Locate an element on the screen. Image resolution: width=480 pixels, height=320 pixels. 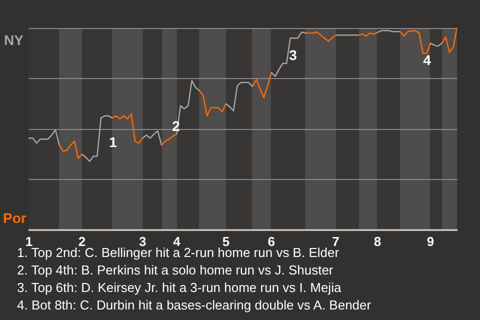
annotation: 3 is located at coordinates (293, 55).